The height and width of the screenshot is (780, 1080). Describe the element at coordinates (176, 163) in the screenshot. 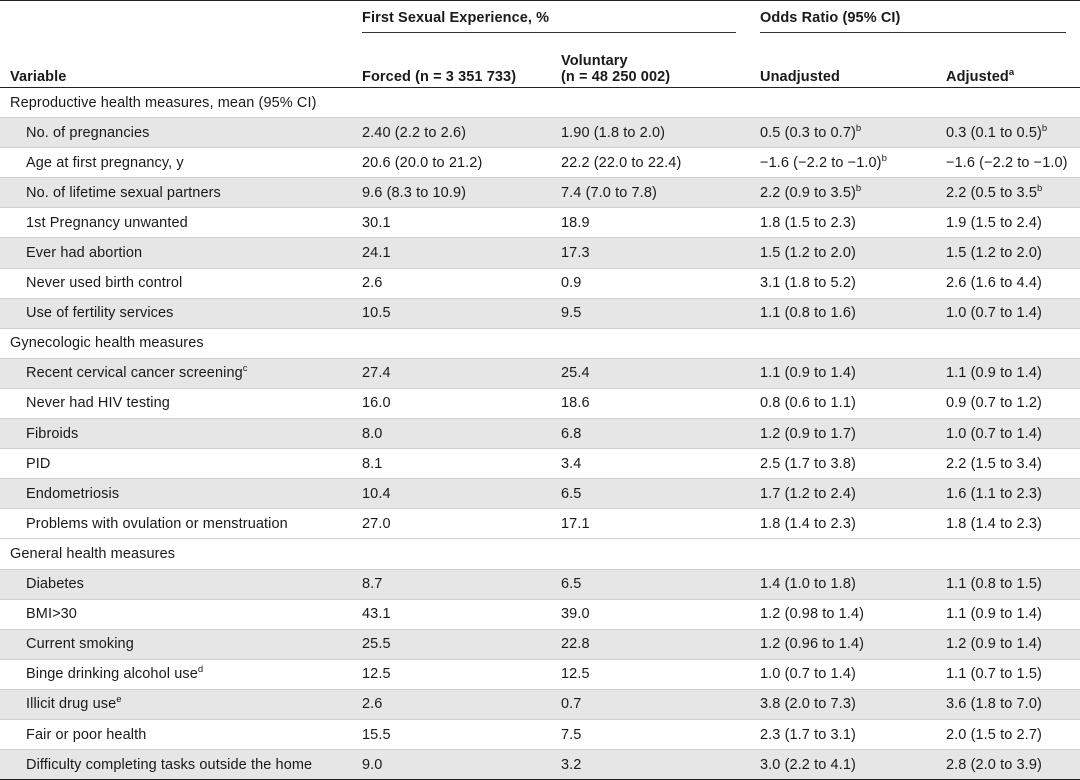

I see `variable-cell: Age at first pregnancy, y` at that location.